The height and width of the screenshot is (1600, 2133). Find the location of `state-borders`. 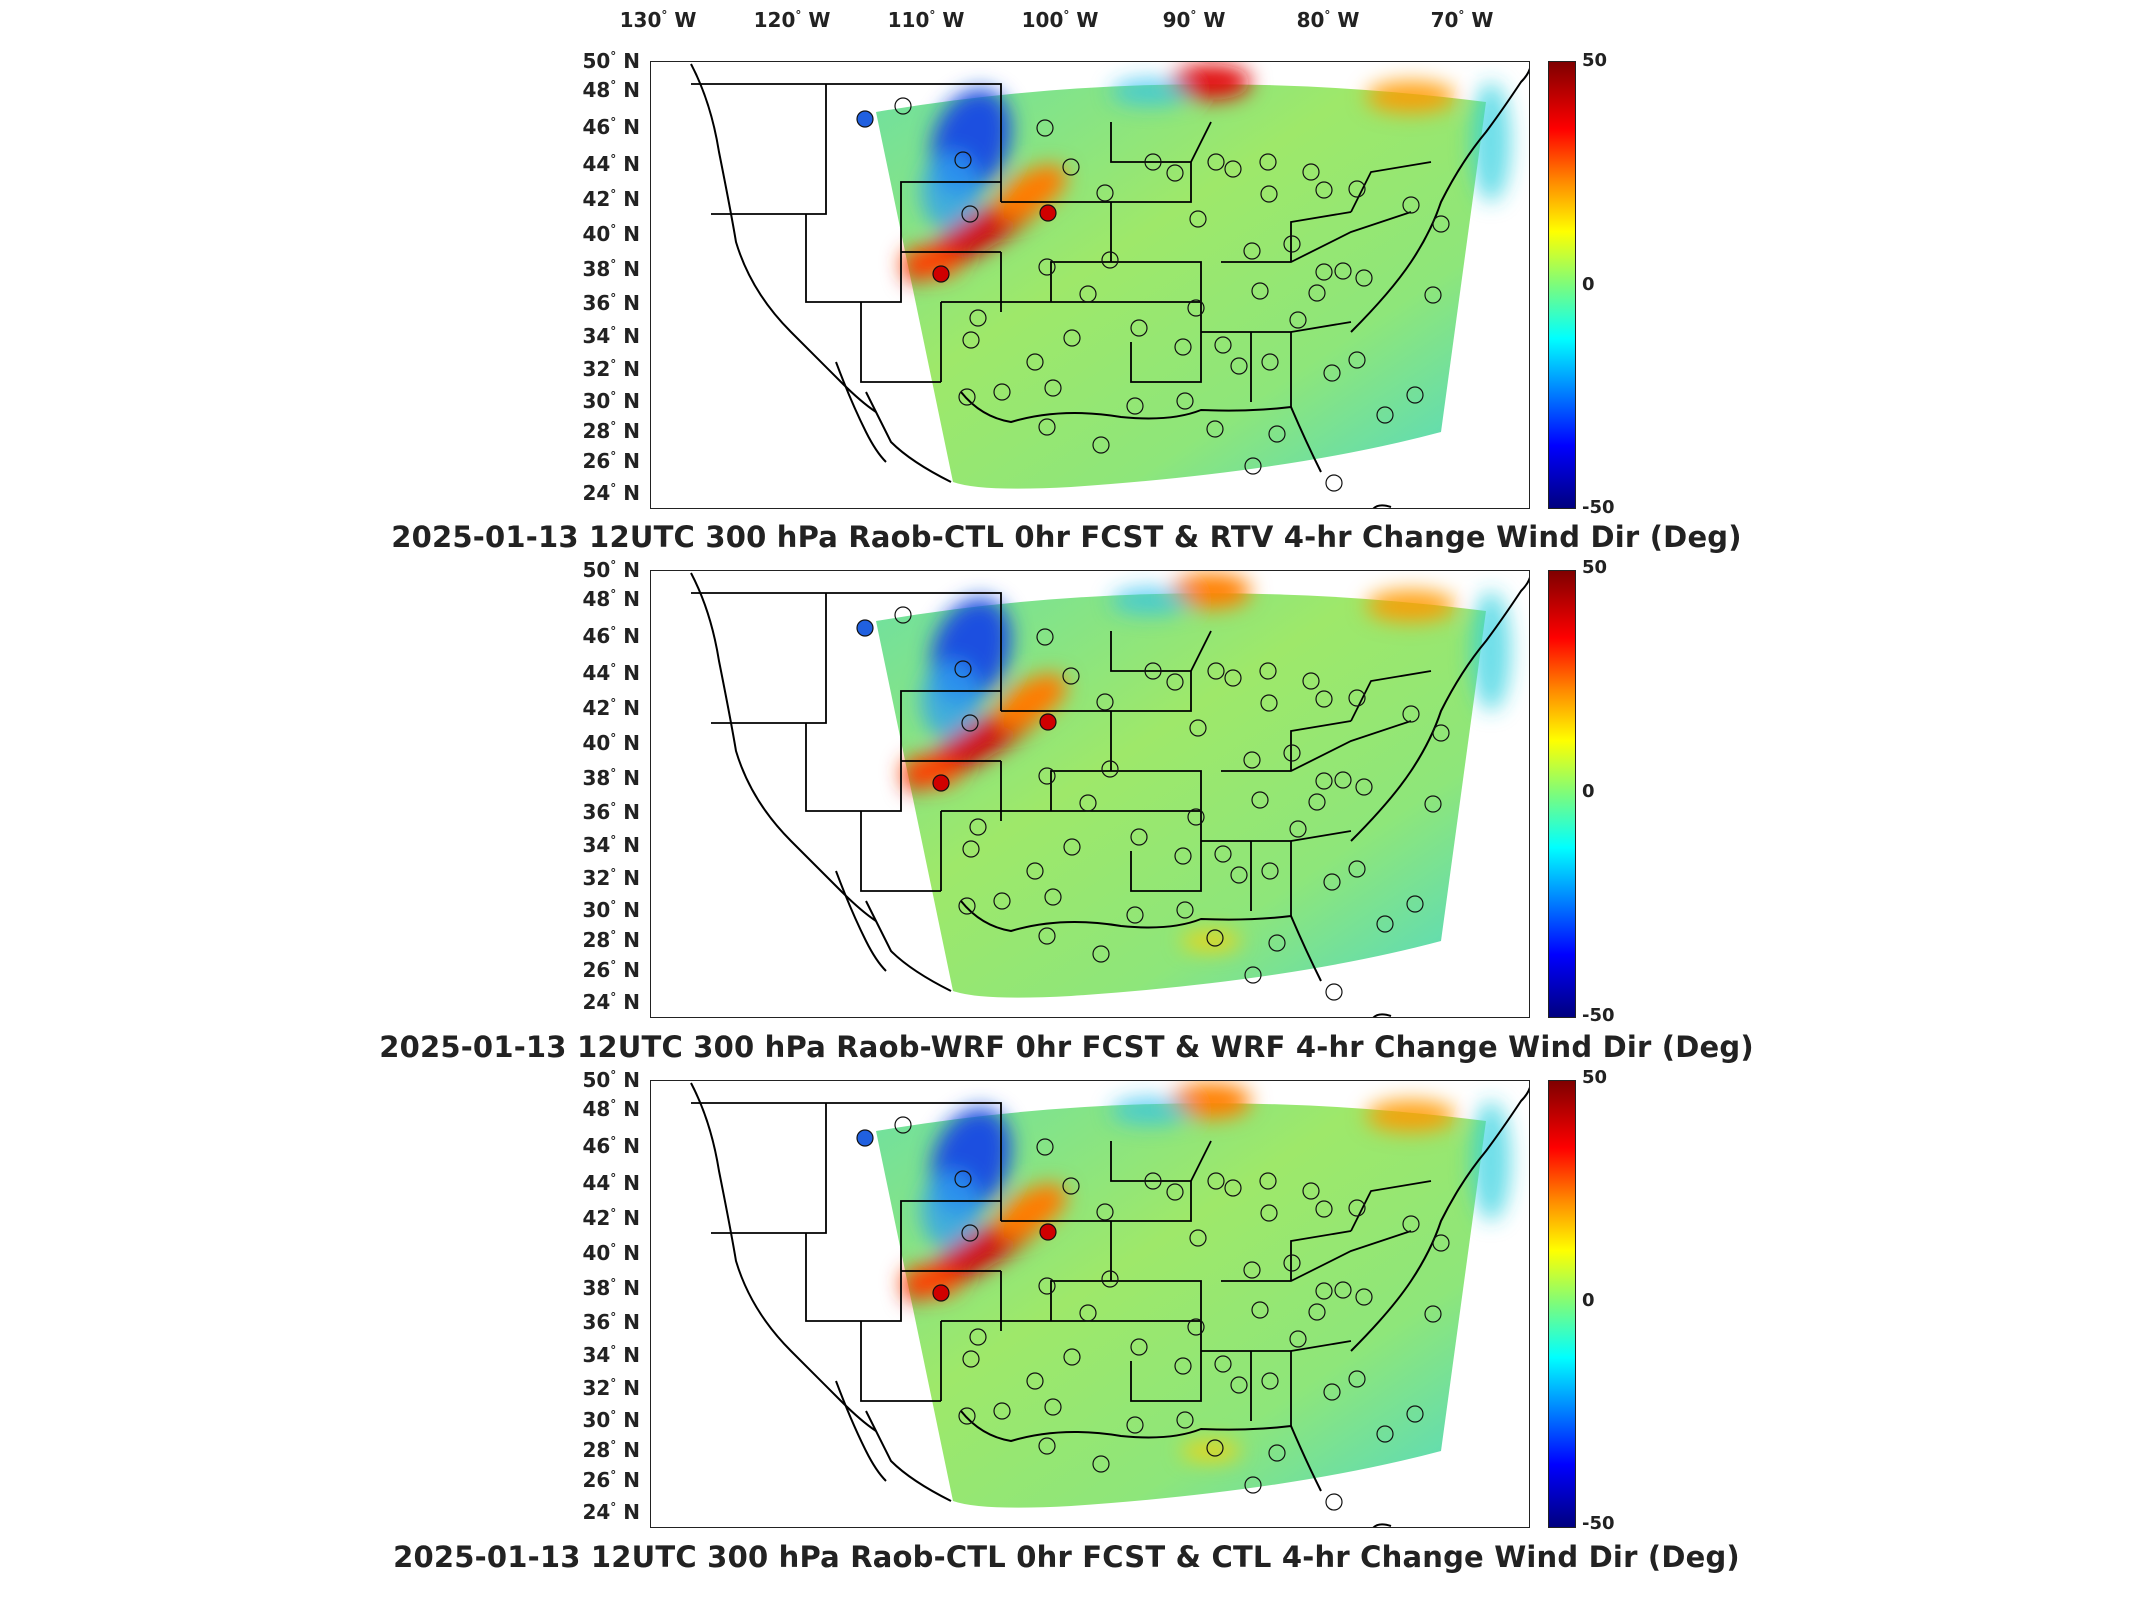

state-borders is located at coordinates (1061, 754).